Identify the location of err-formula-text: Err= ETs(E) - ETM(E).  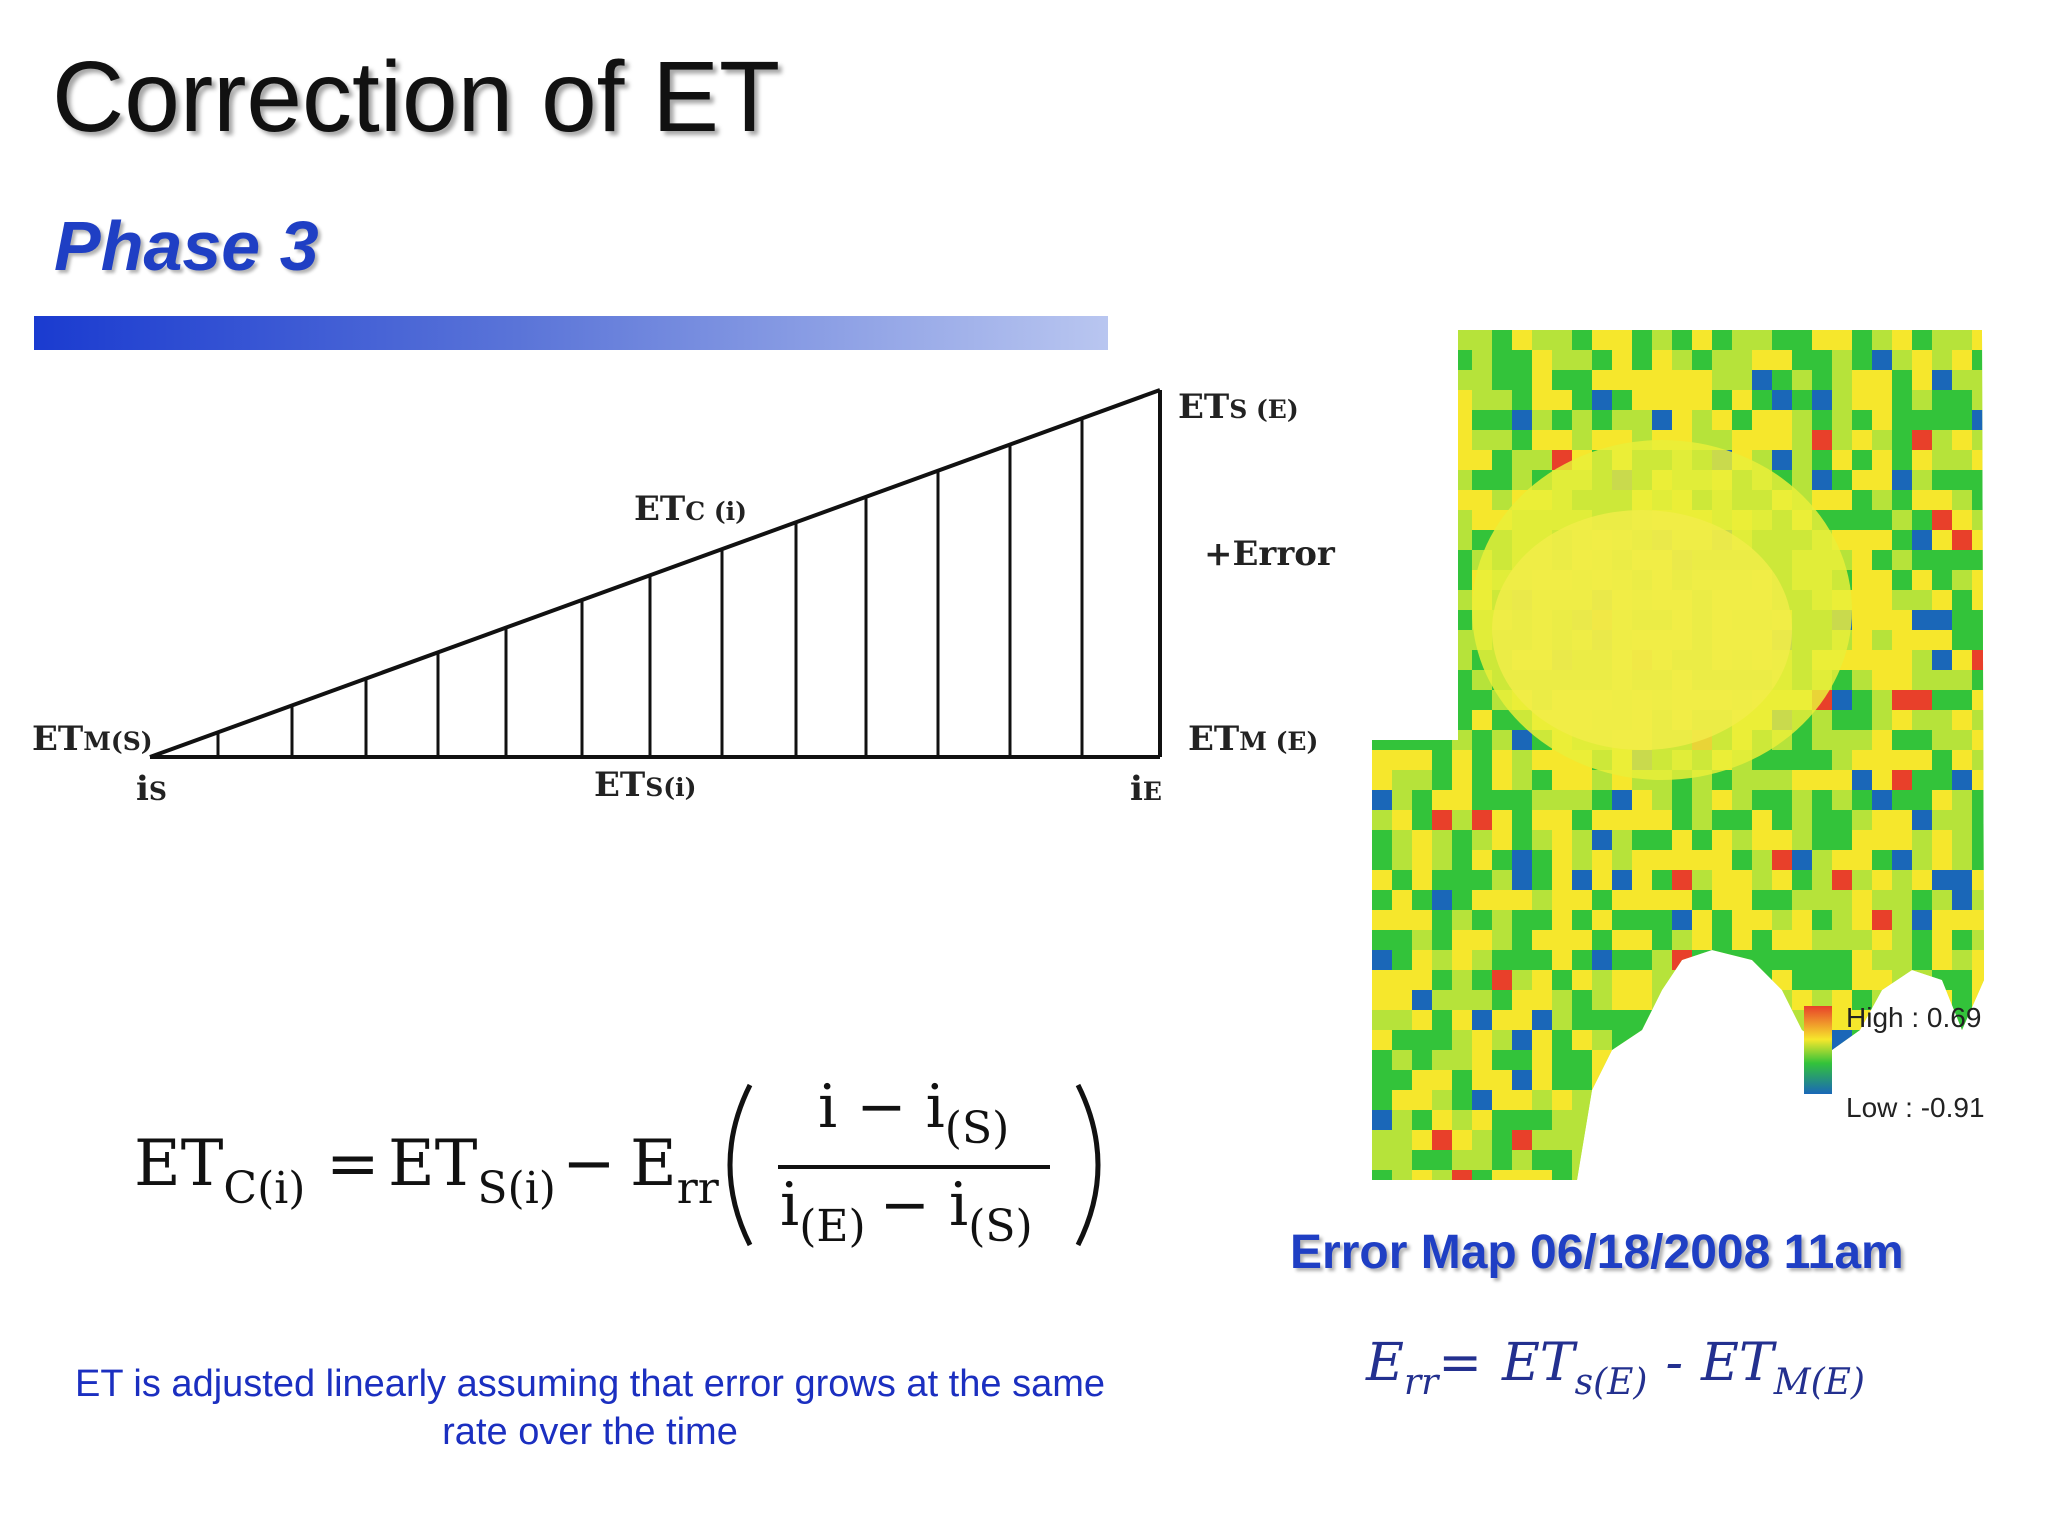
(1615, 1368).